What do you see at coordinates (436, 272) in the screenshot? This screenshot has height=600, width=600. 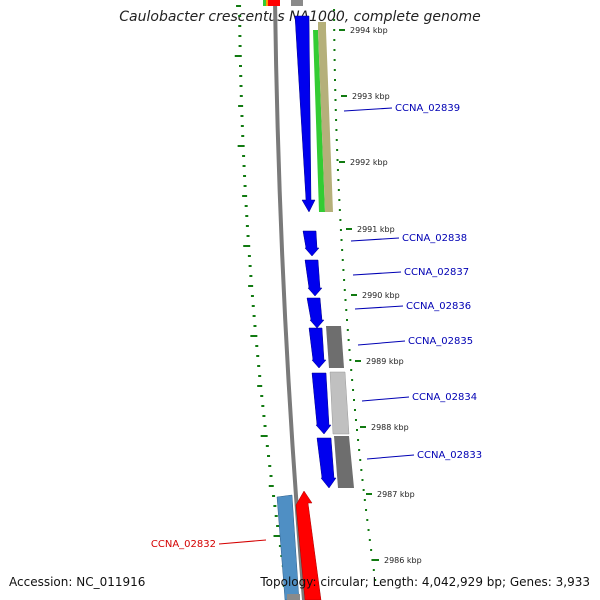 I see `gene-label: CCNA_02837` at bounding box center [436, 272].